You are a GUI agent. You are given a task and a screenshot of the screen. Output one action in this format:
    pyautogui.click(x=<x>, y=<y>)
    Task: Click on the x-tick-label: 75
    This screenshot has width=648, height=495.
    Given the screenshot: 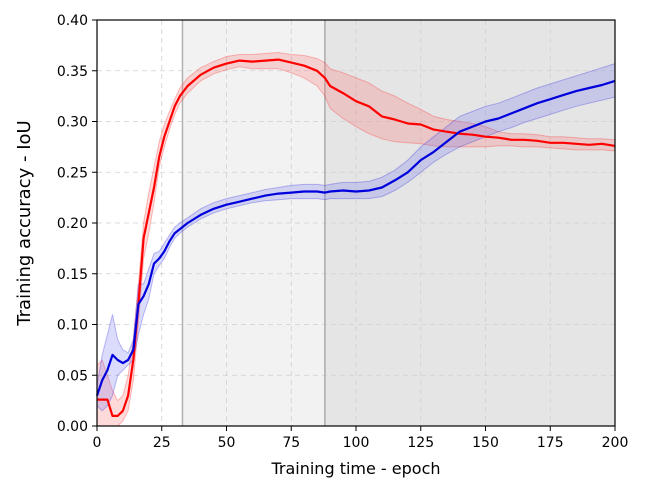 What is the action you would take?
    pyautogui.click(x=291, y=443)
    